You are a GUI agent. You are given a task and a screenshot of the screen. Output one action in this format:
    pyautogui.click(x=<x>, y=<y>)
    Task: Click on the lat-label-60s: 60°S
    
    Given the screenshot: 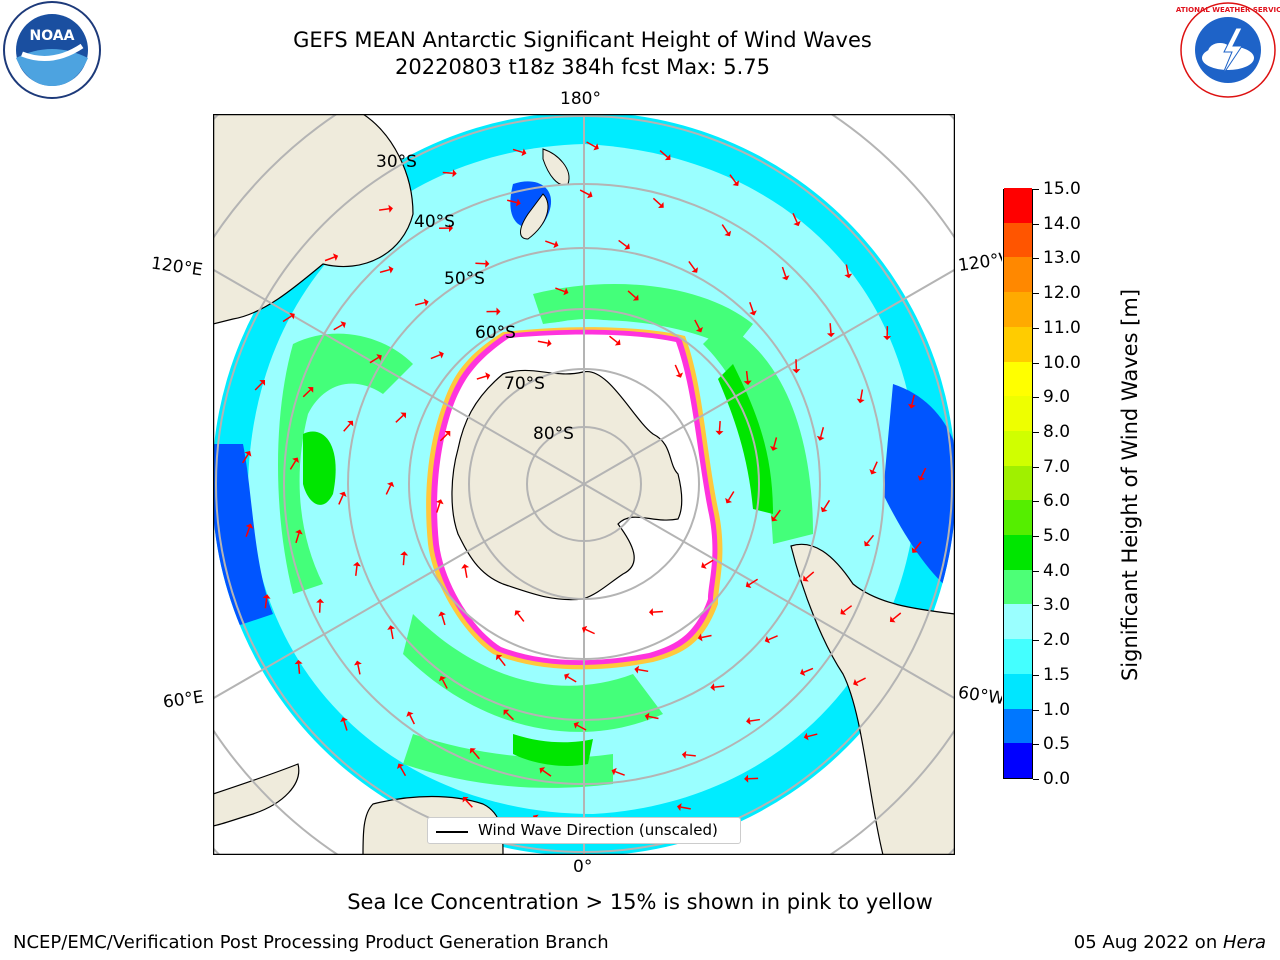 What is the action you would take?
    pyautogui.click(x=495, y=333)
    